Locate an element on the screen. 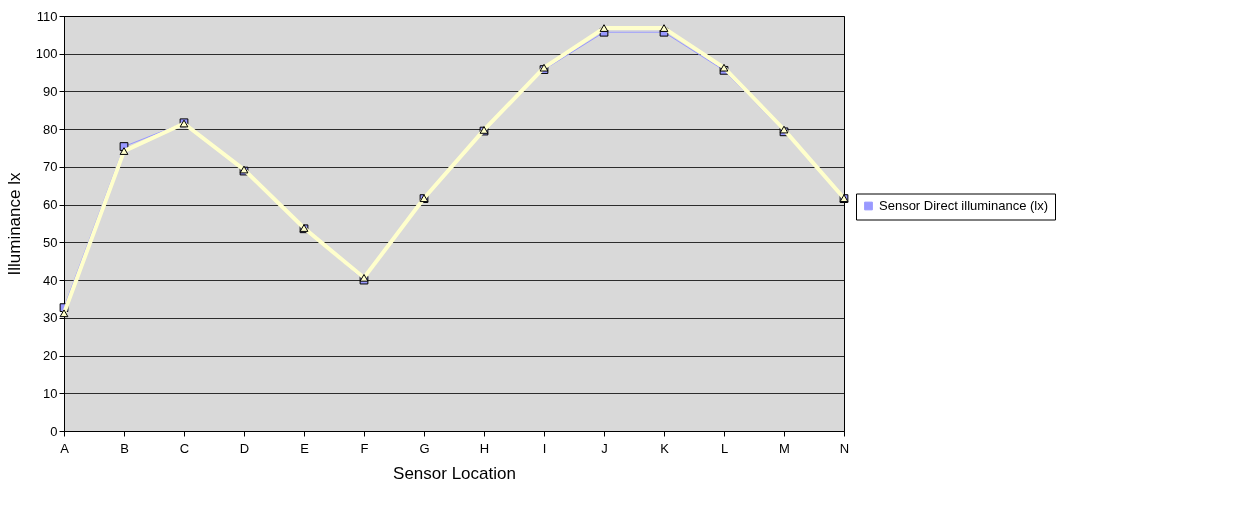  y-tick-label: 60 is located at coordinates (50, 205).